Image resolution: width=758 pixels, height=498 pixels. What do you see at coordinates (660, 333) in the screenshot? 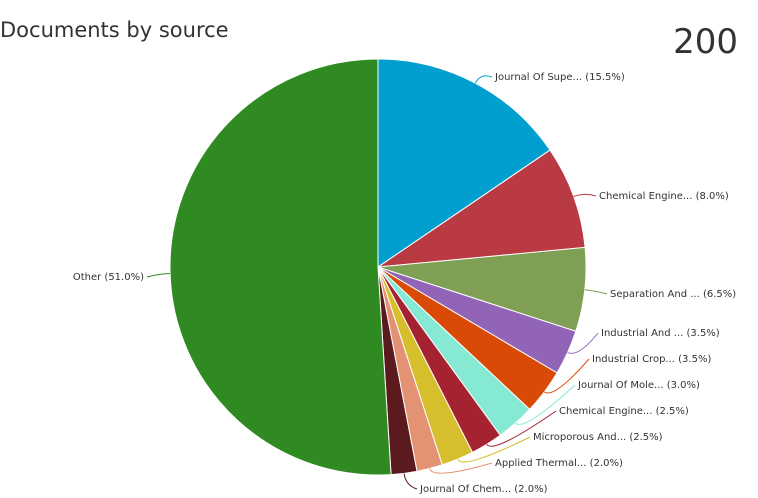
I see `slice-label: Industrial And ... (3.5%)` at bounding box center [660, 333].